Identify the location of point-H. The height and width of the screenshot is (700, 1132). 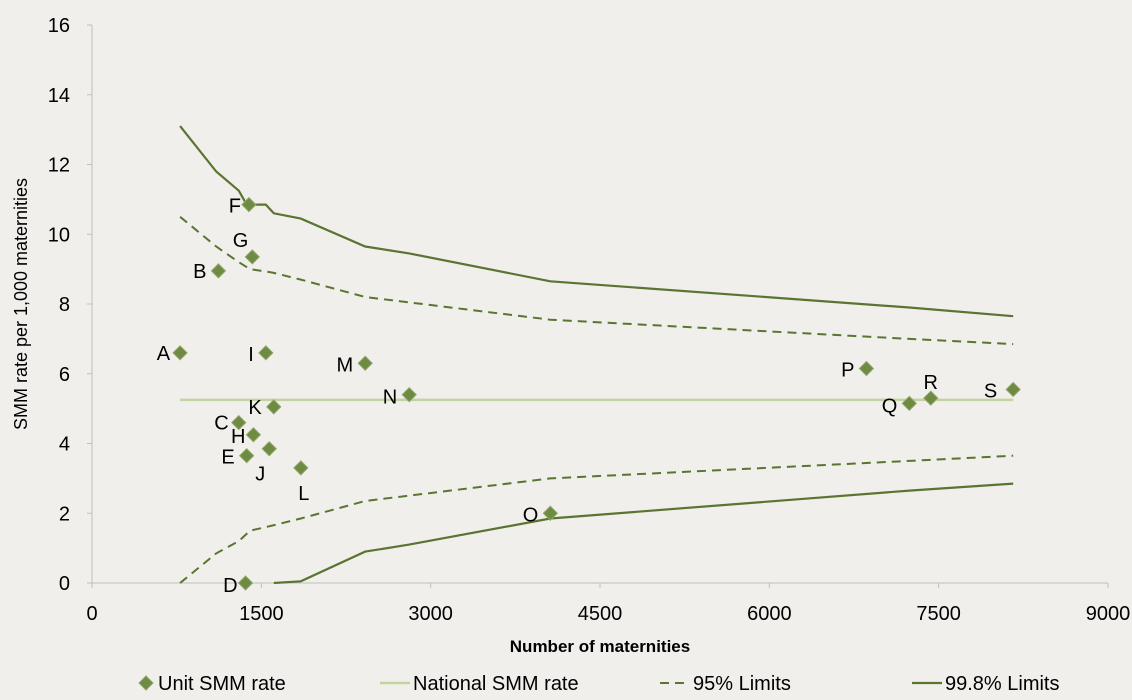
(253, 435).